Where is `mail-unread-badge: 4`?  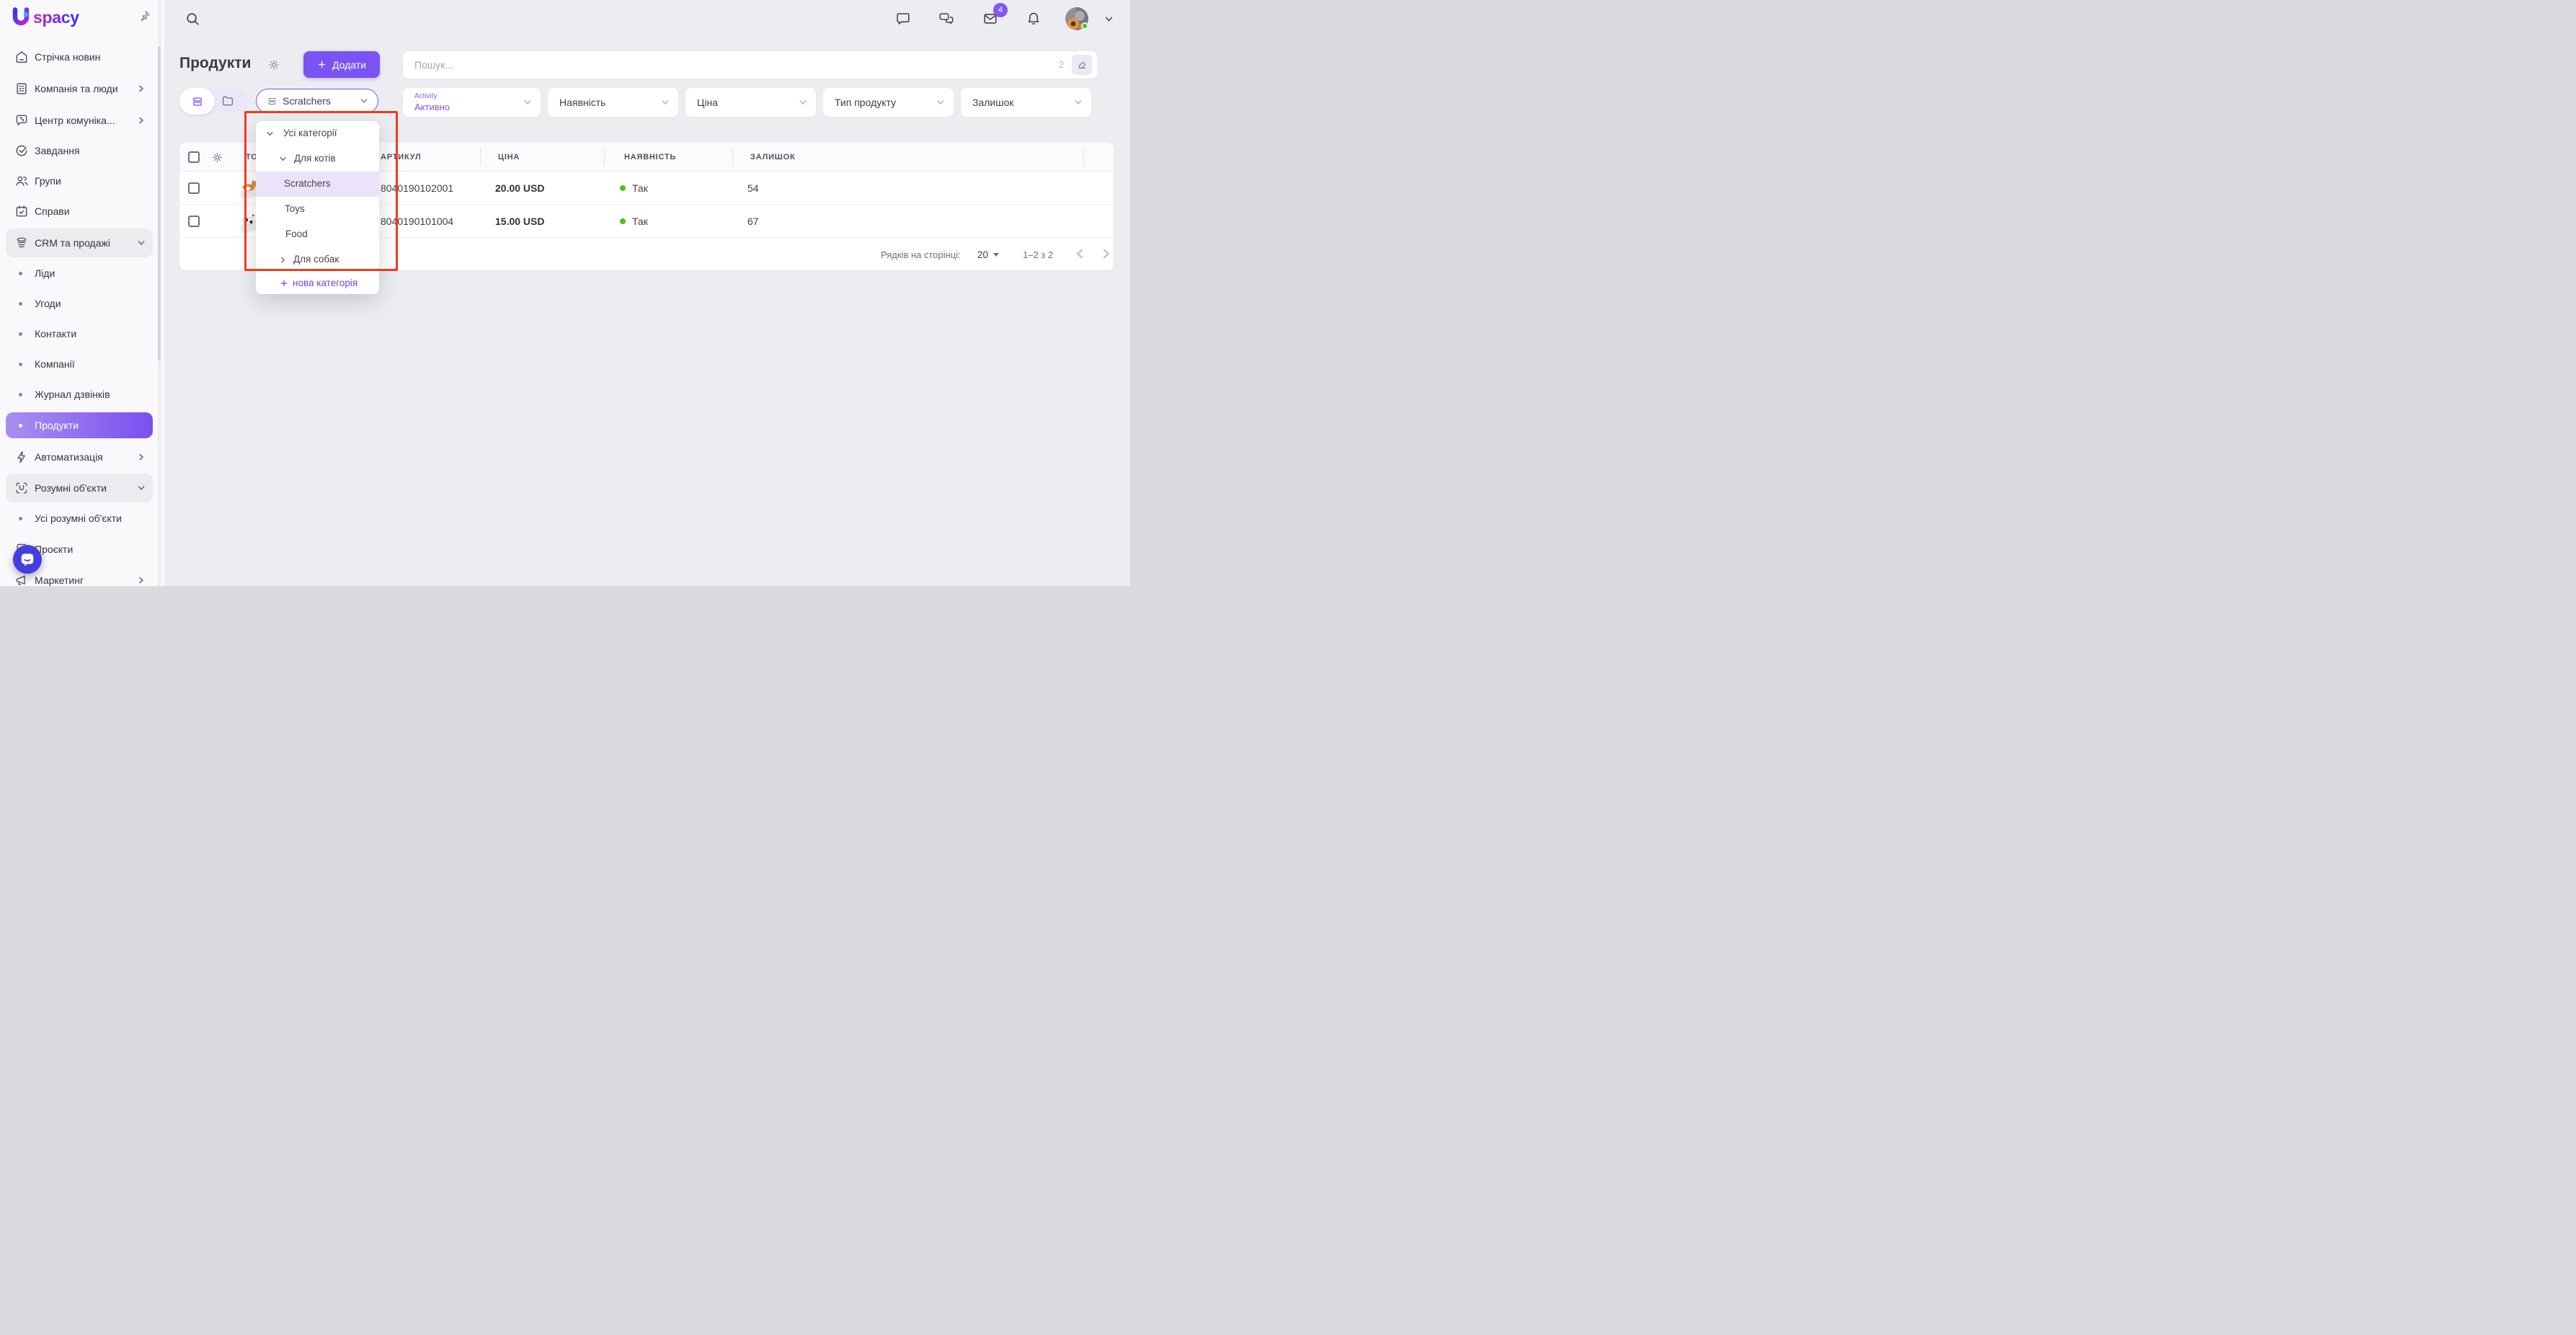
mail-unread-badge: 4 is located at coordinates (1001, 10).